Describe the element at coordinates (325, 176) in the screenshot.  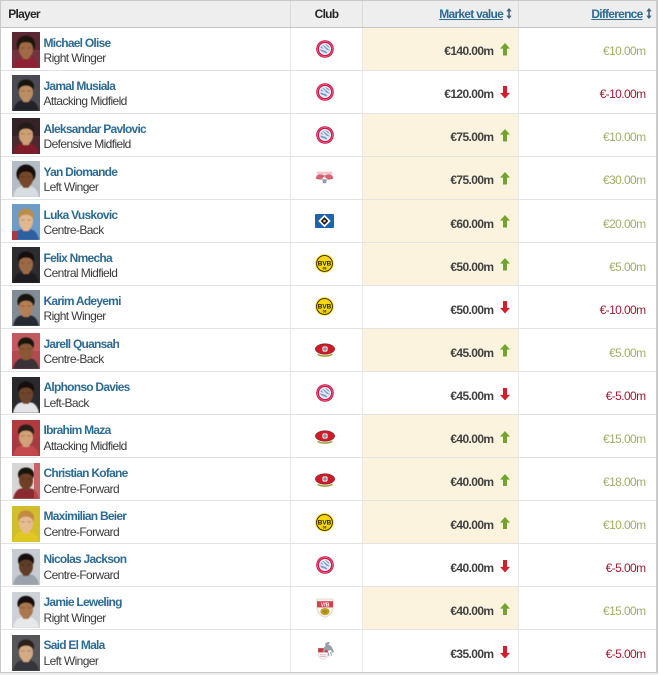
I see `svg-text: RB` at that location.